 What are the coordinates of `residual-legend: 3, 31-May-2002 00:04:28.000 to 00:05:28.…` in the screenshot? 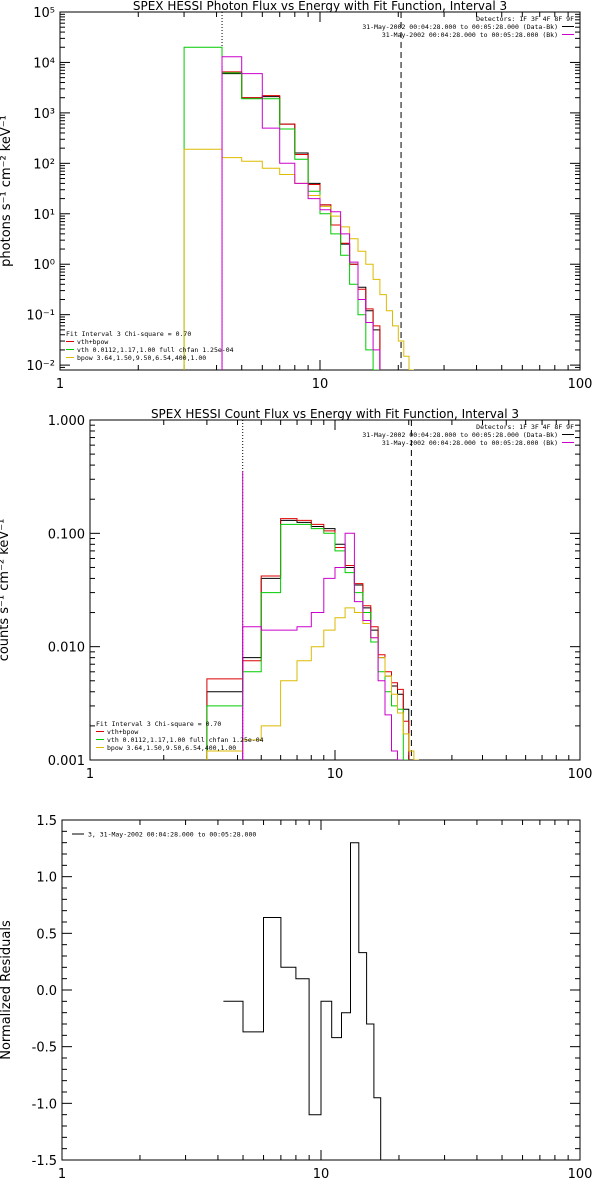 It's located at (164, 835).